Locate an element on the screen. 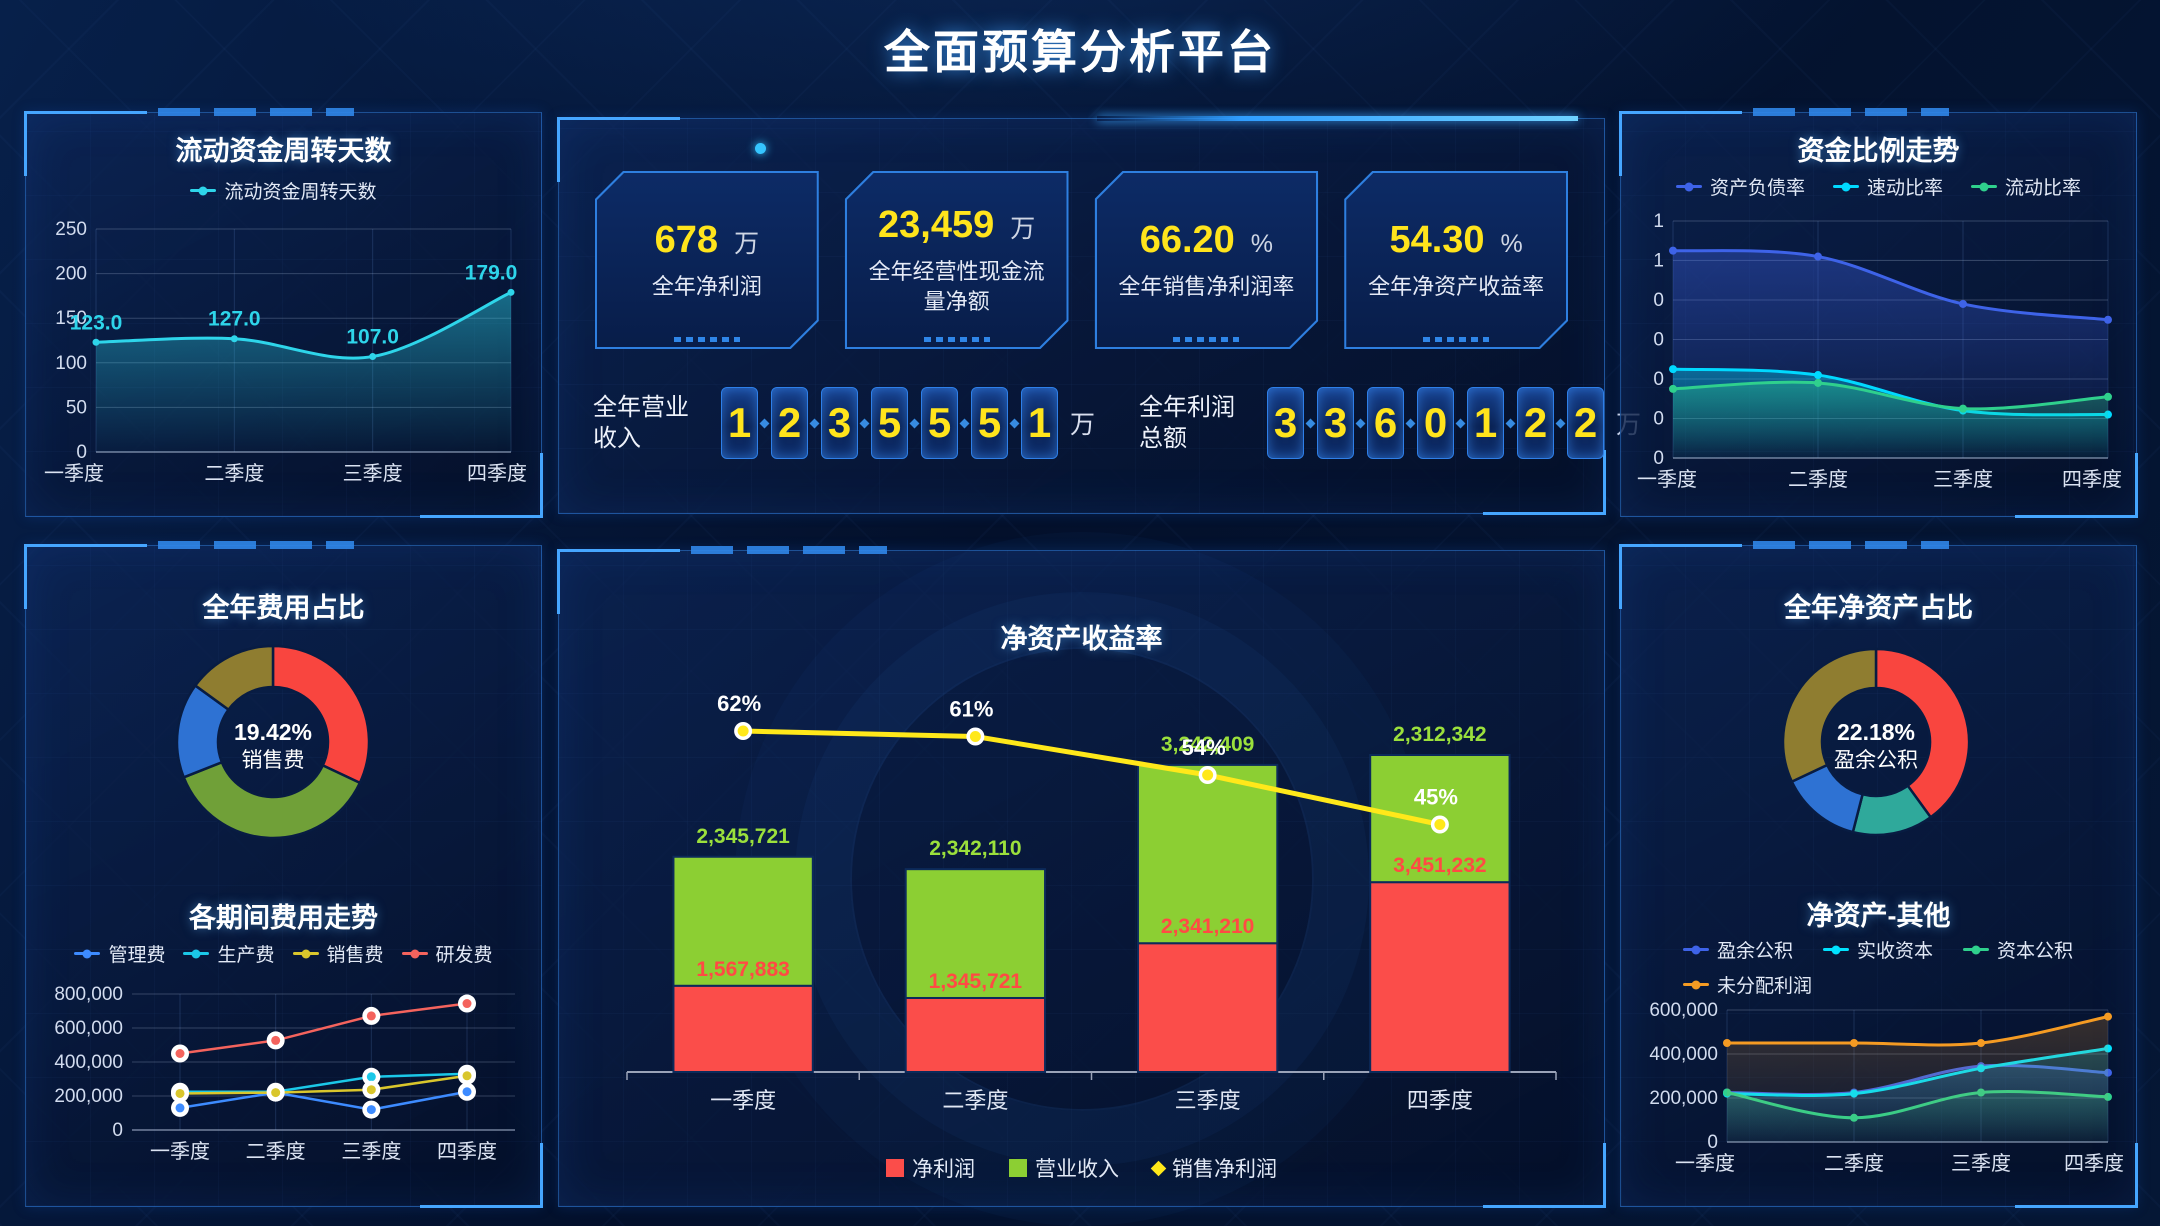  counter-label: 全年利润总额 is located at coordinates (1187, 422).